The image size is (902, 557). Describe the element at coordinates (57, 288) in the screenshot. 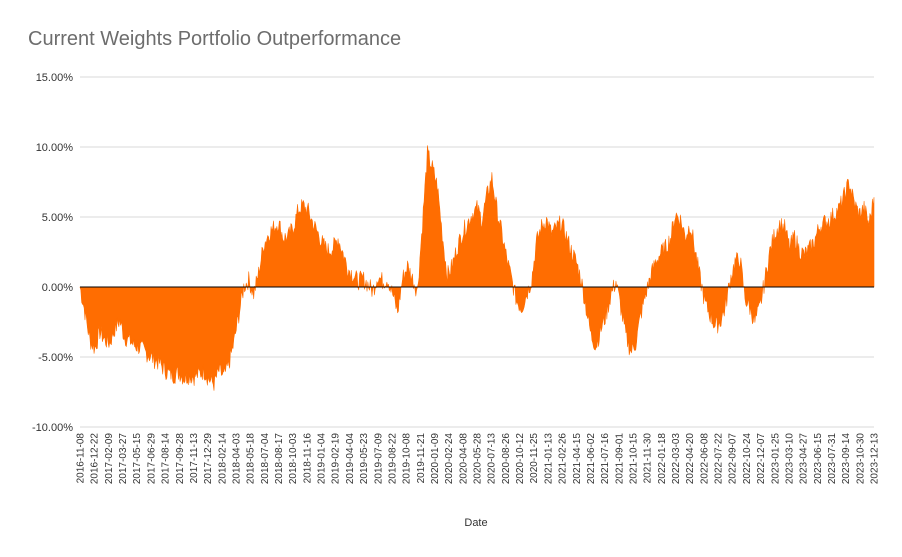

I see `y-tick-label: 0.00%` at that location.